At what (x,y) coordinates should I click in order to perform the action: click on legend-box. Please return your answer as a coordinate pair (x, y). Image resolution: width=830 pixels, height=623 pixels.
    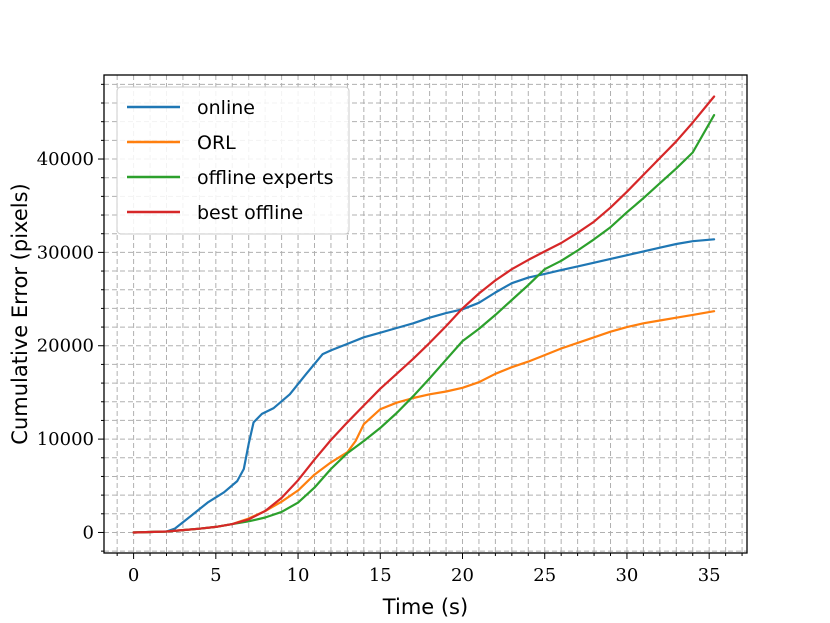
    Looking at the image, I should click on (233, 160).